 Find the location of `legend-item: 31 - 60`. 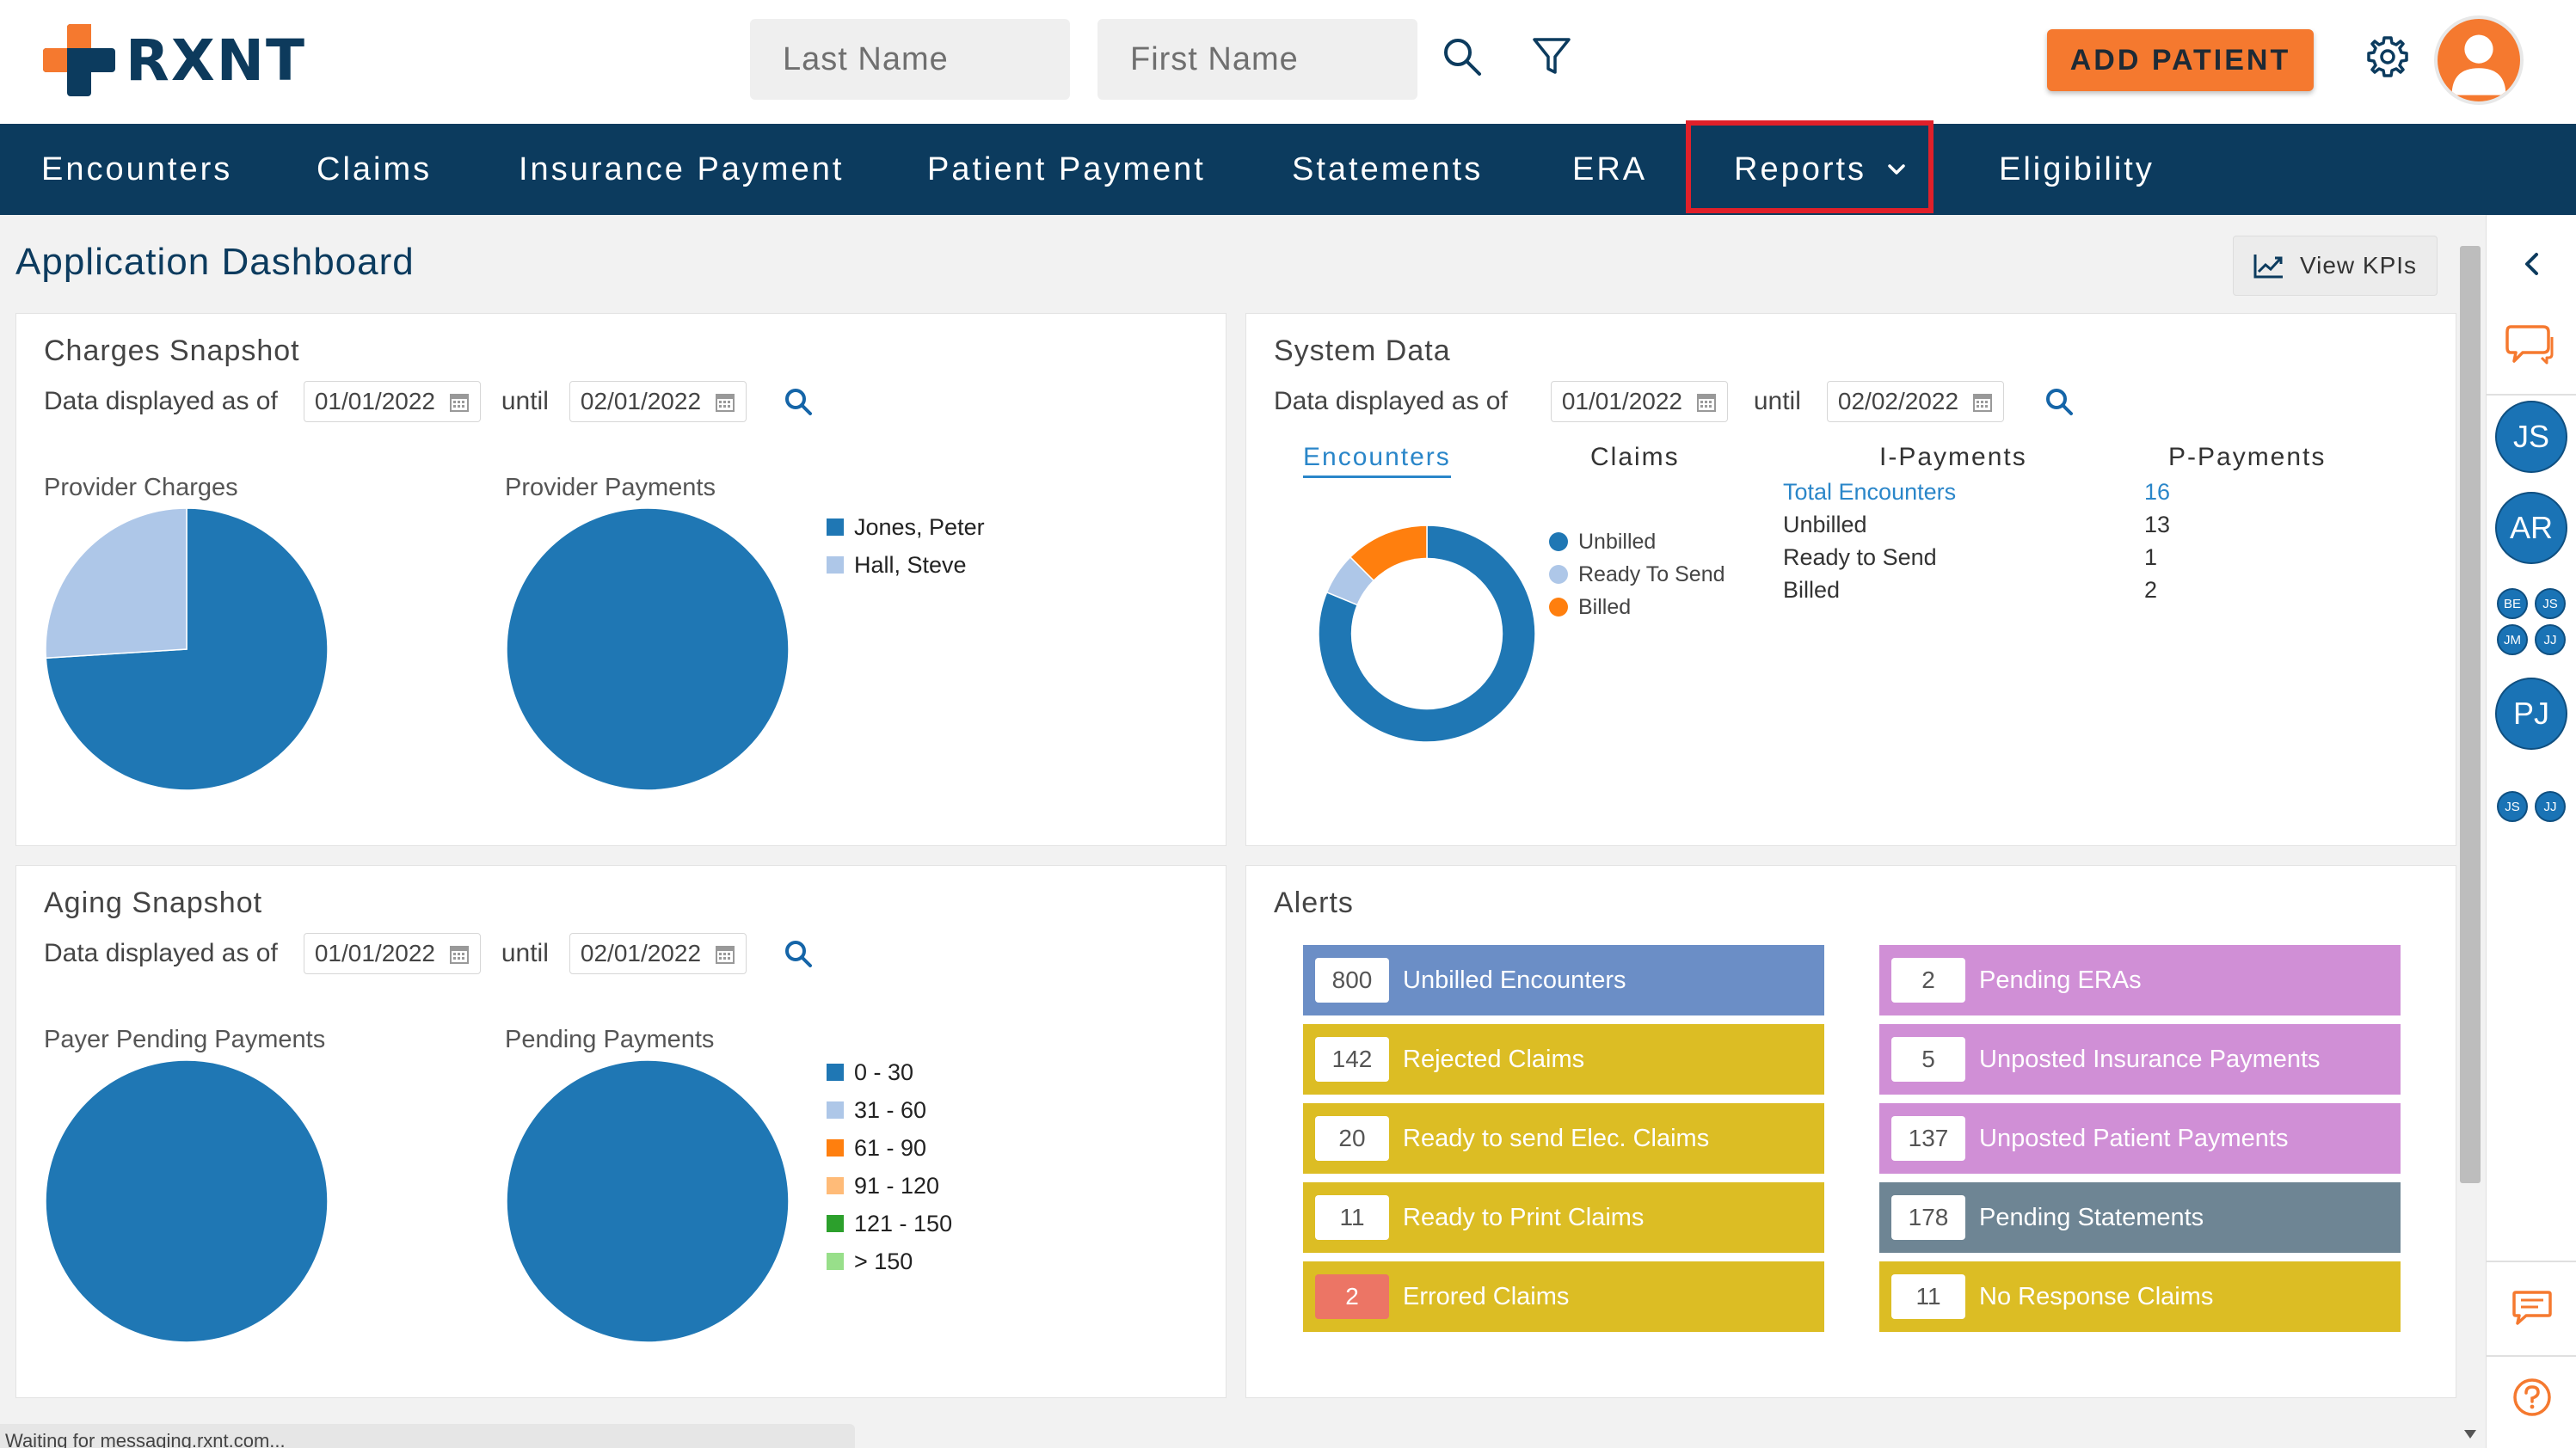

legend-item: 31 - 60 is located at coordinates (889, 1110).